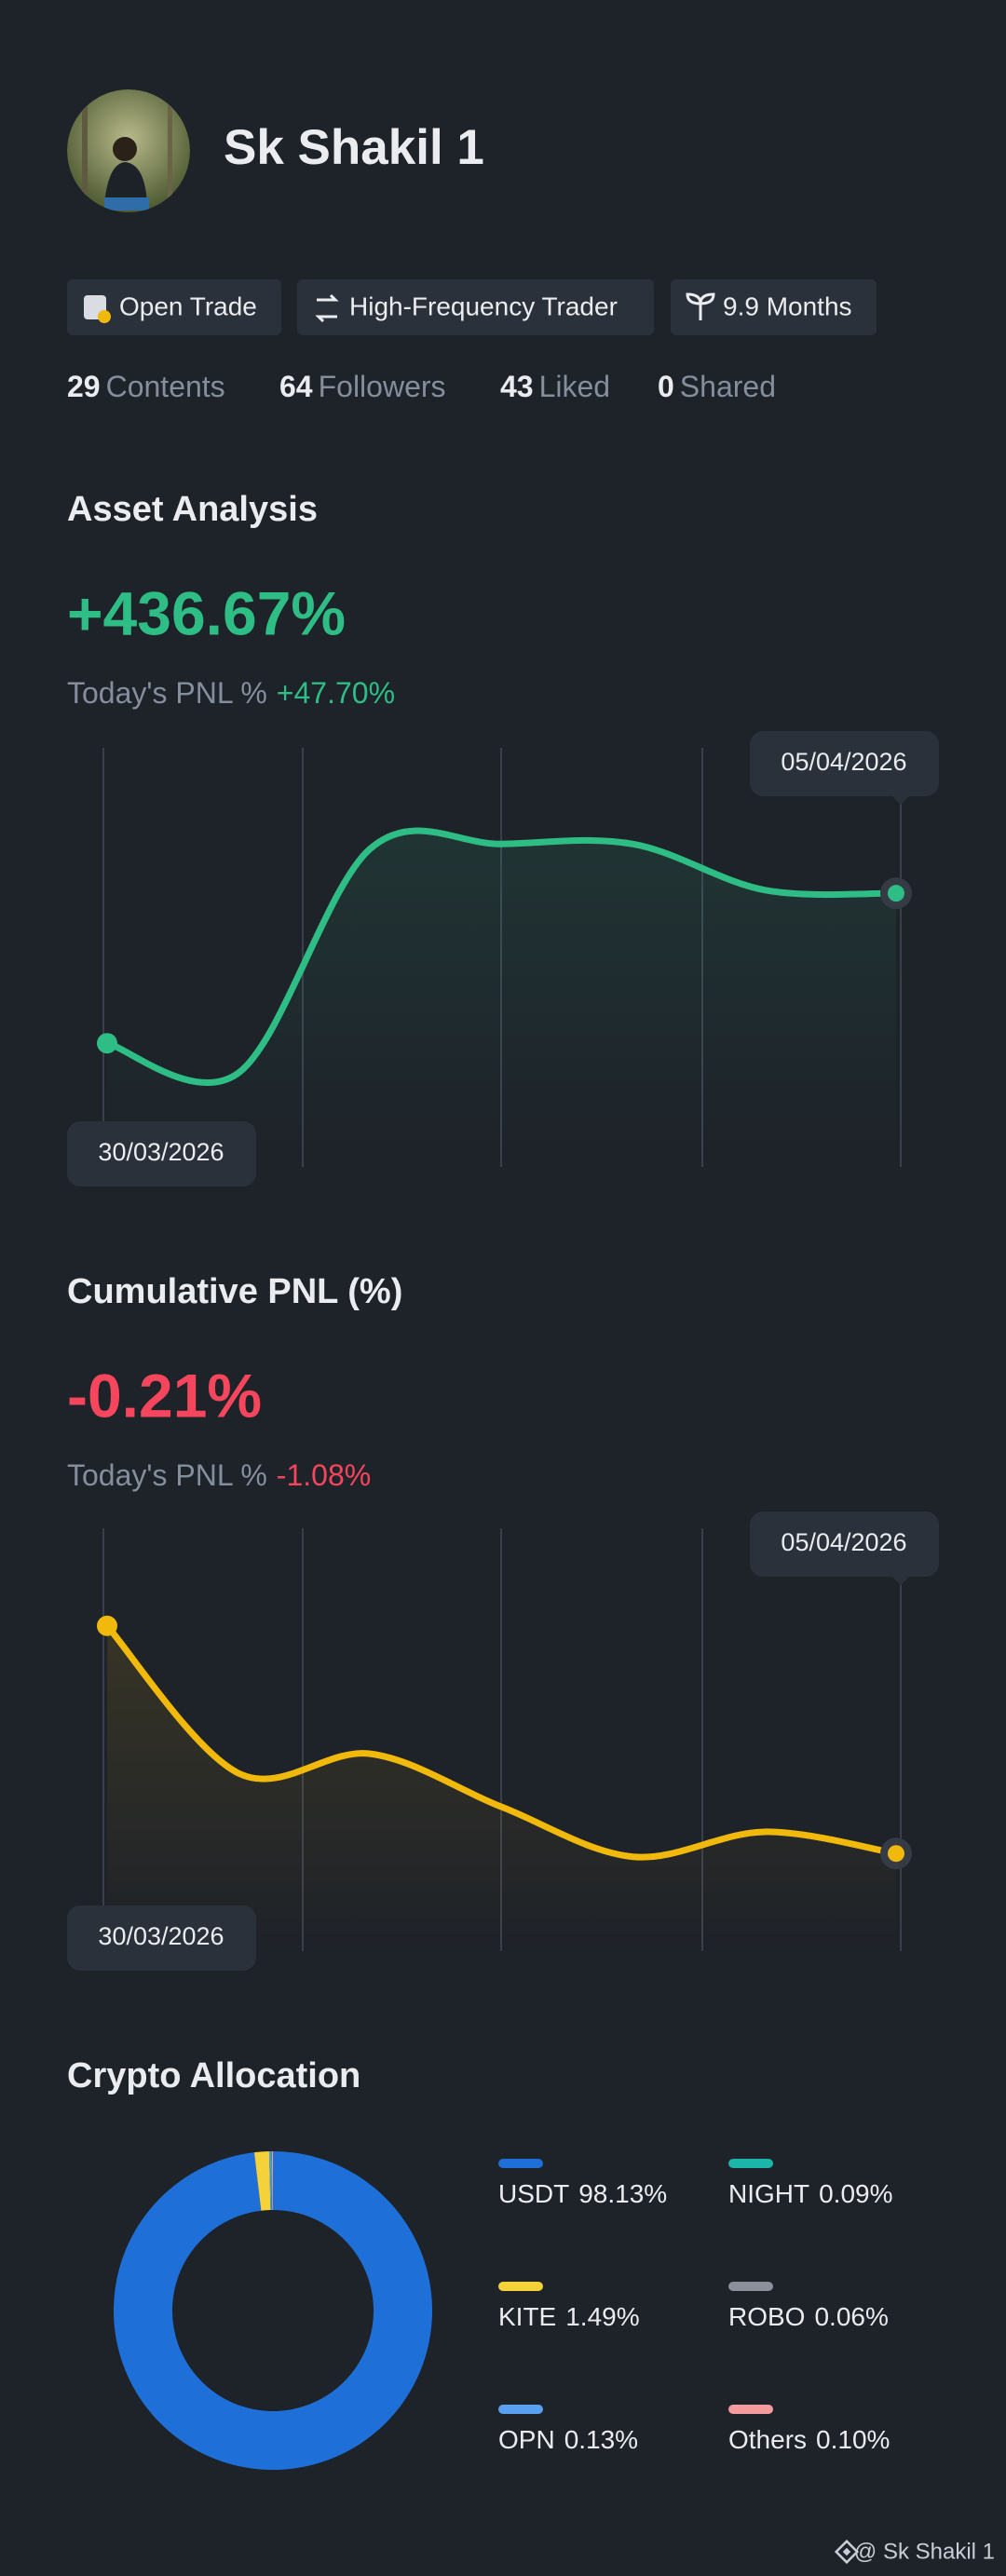 This screenshot has height=2576, width=1006. I want to click on stat-value: 43, so click(517, 386).